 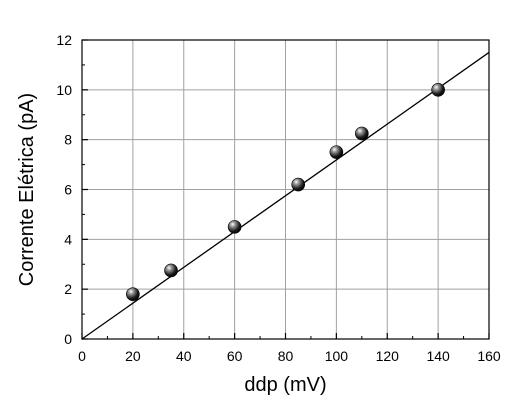 What do you see at coordinates (337, 356) in the screenshot?
I see `x-tick-label: 100` at bounding box center [337, 356].